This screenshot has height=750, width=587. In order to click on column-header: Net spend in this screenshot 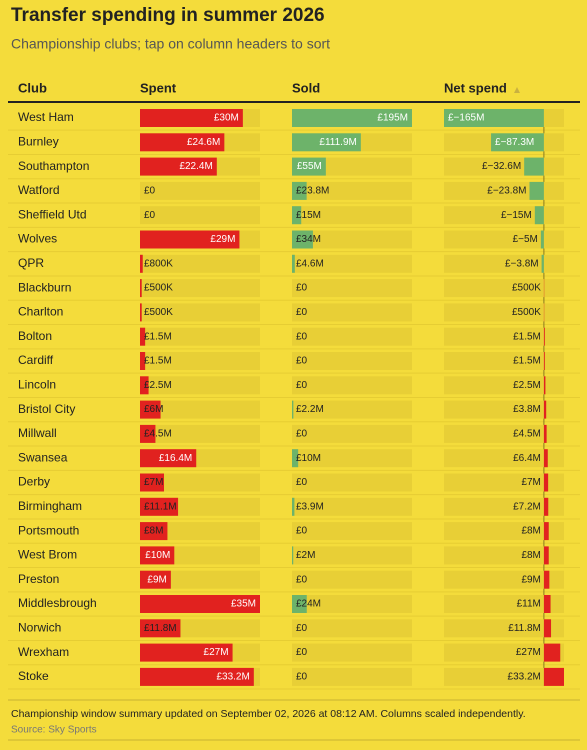, I will do `click(475, 87)`.